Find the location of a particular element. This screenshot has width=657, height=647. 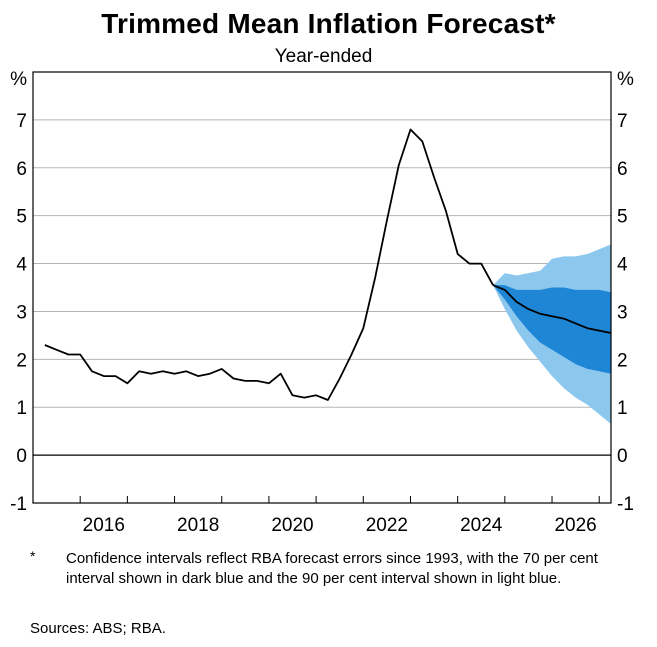

y-tick-label-right: 7 is located at coordinates (622, 121).